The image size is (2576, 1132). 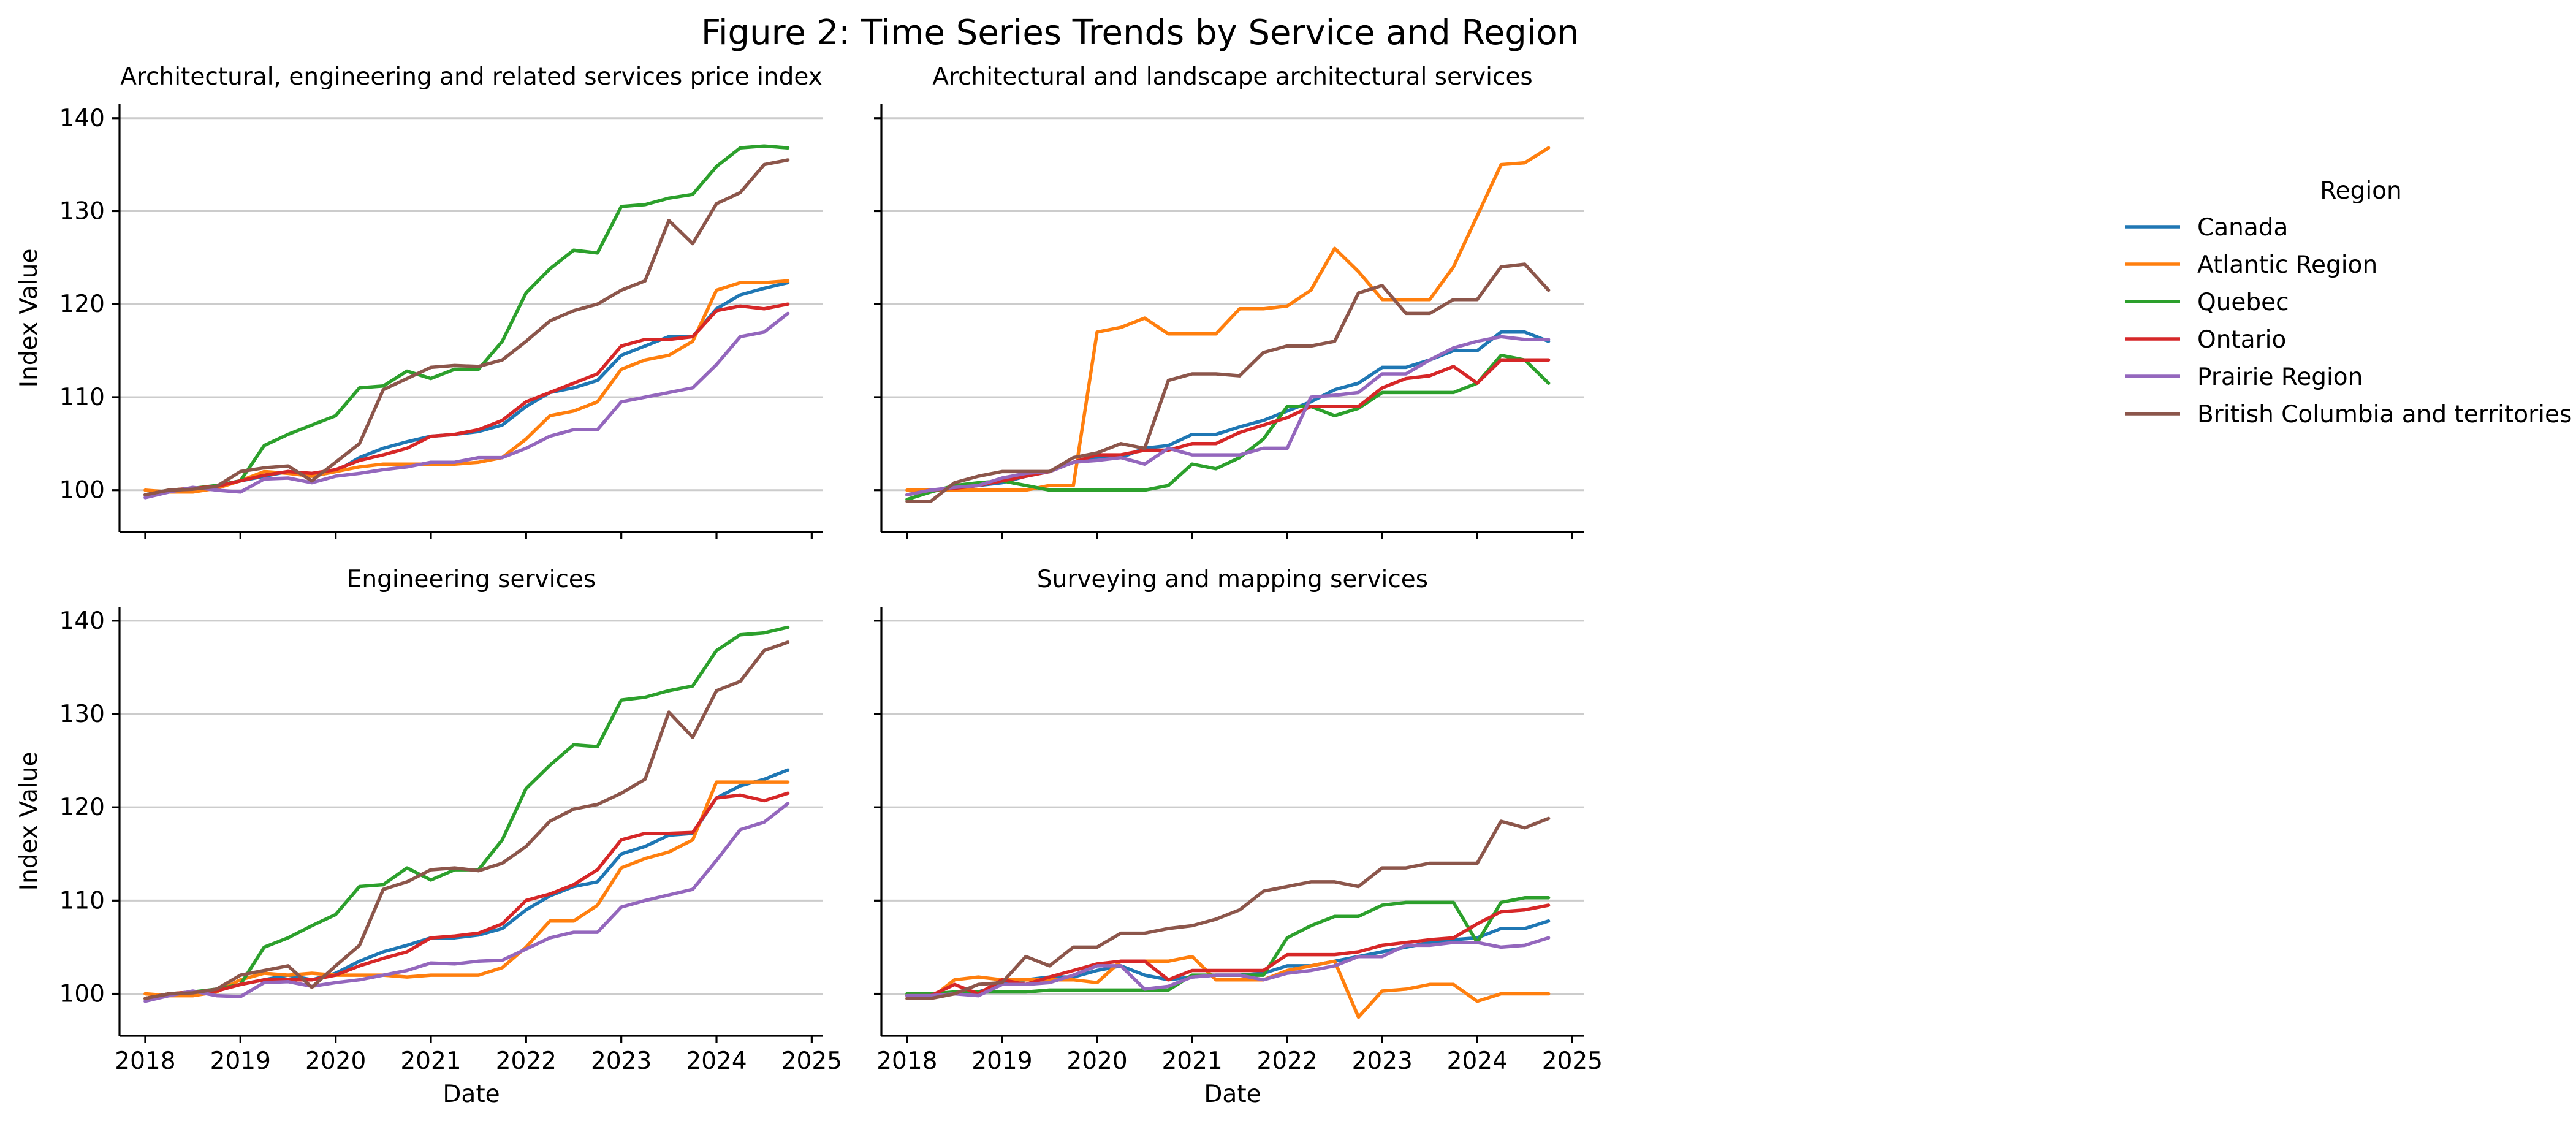 I want to click on legend-label: Canada, so click(x=2242, y=227).